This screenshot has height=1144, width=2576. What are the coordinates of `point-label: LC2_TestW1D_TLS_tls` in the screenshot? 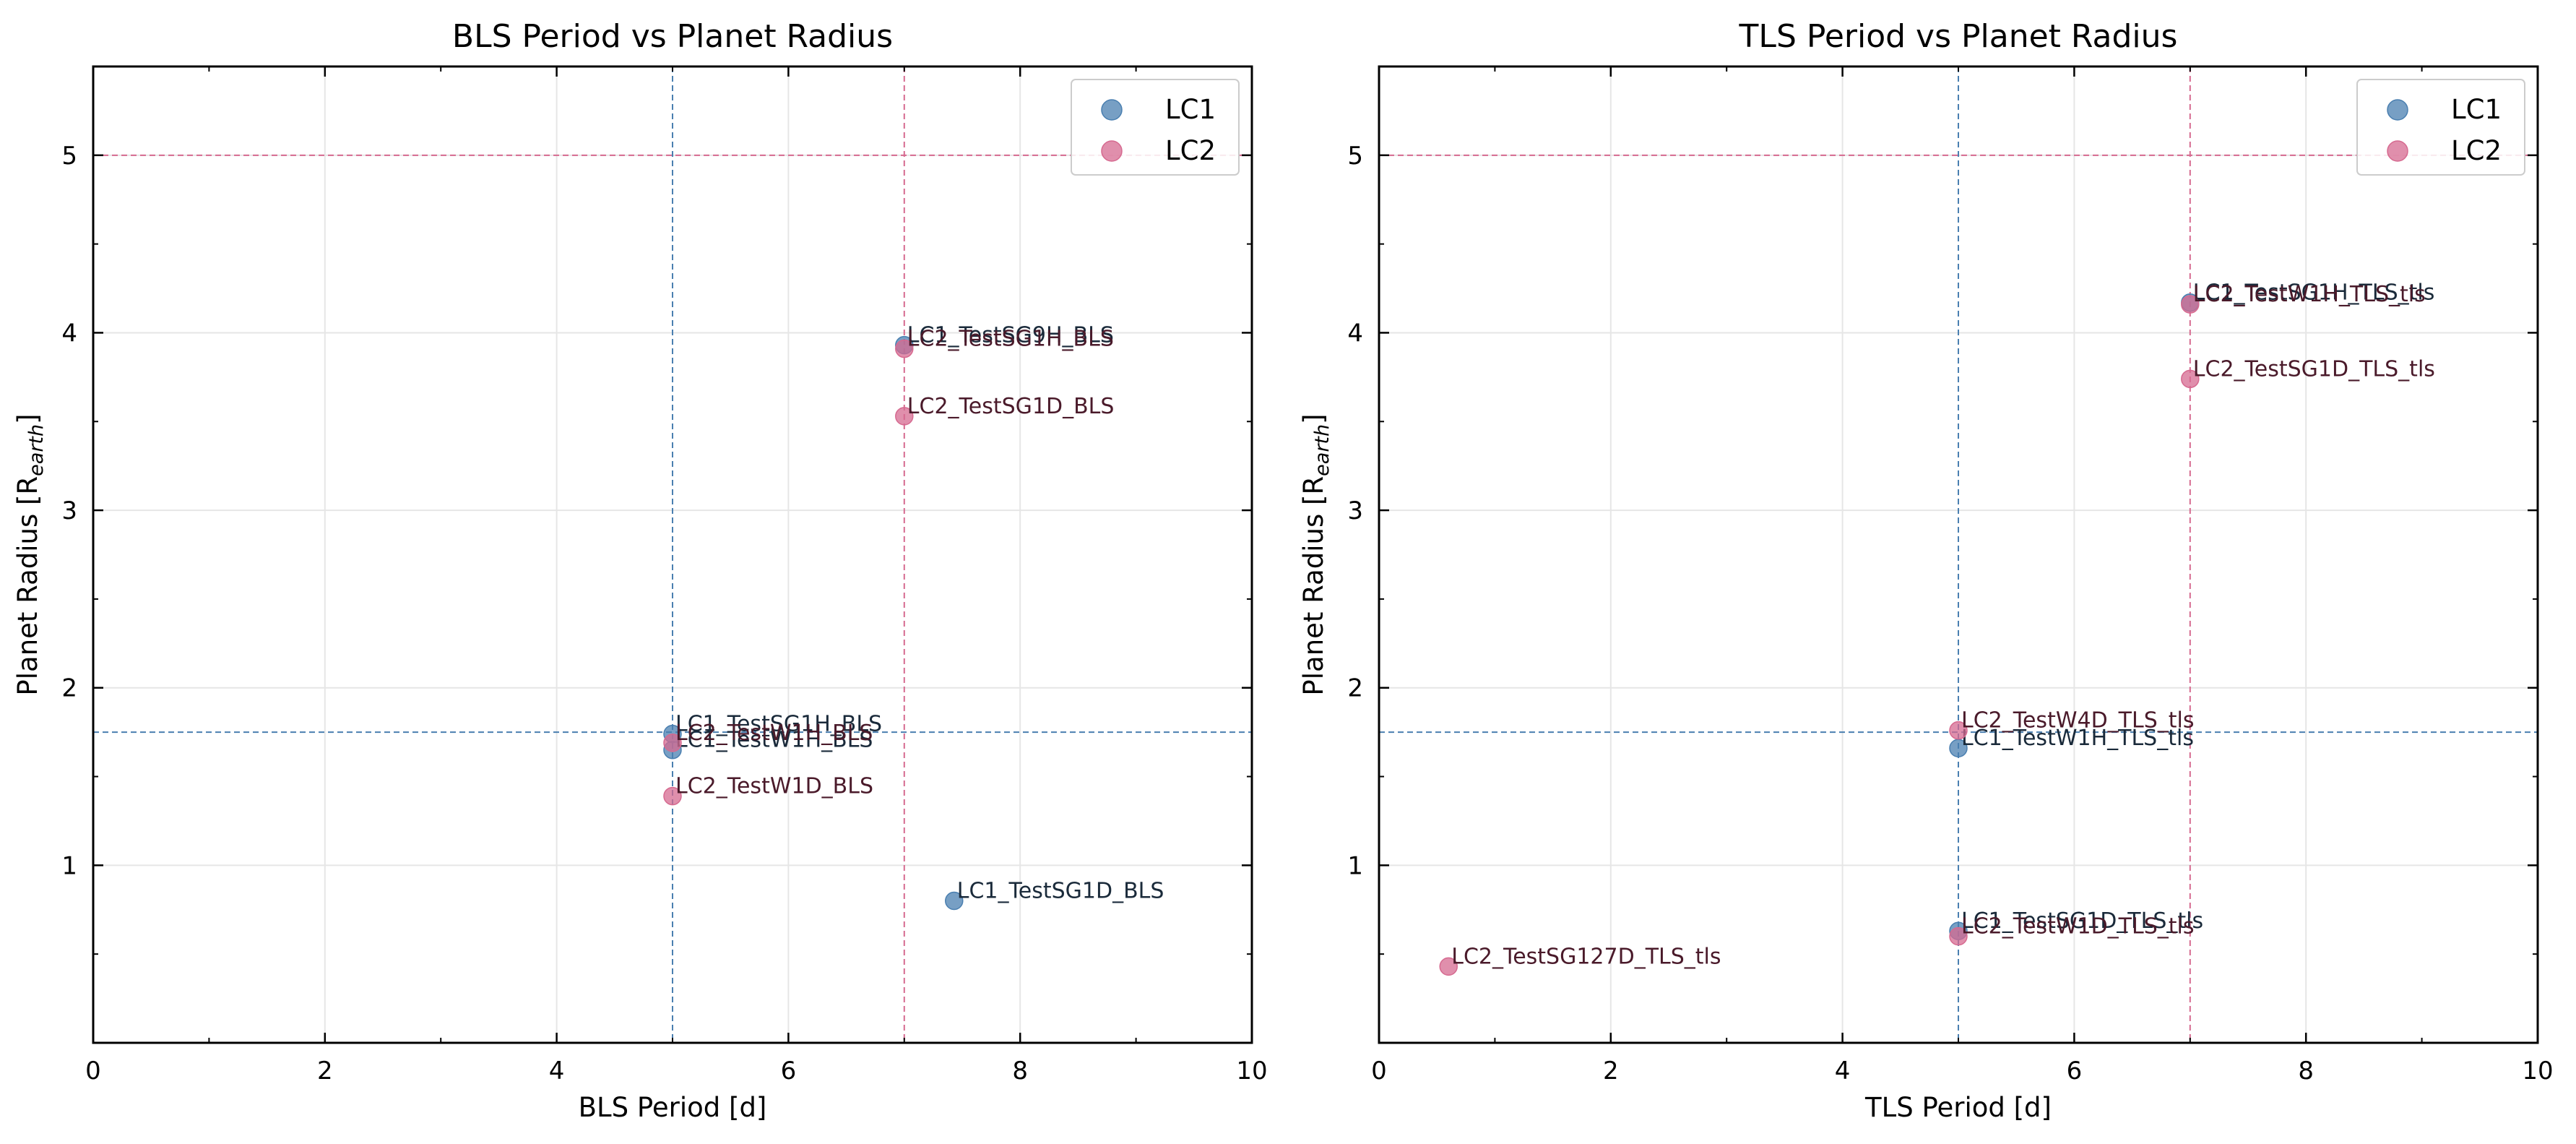 It's located at (2078, 926).